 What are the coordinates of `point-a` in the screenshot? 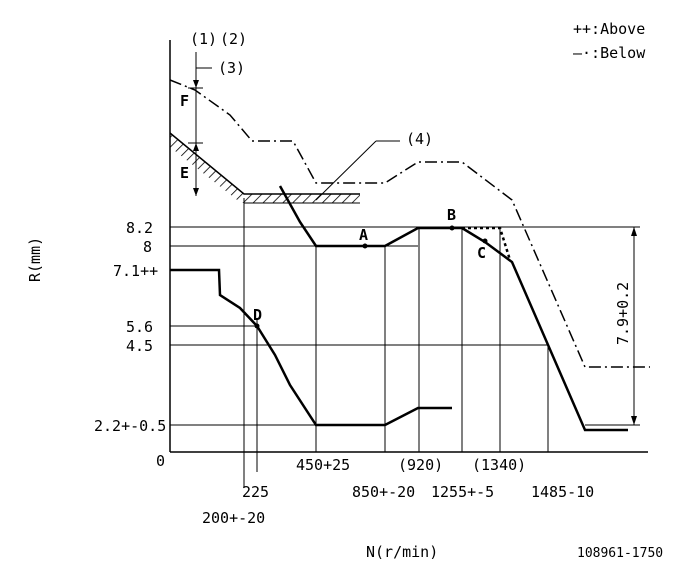 It's located at (365, 246).